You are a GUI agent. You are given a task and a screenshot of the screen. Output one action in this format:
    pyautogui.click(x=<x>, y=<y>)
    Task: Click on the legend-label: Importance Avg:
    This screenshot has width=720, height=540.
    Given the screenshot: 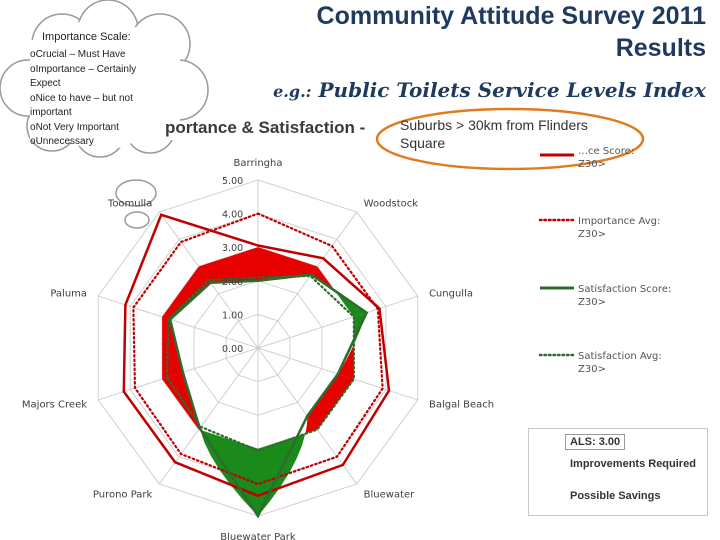 What is the action you would take?
    pyautogui.click(x=619, y=221)
    